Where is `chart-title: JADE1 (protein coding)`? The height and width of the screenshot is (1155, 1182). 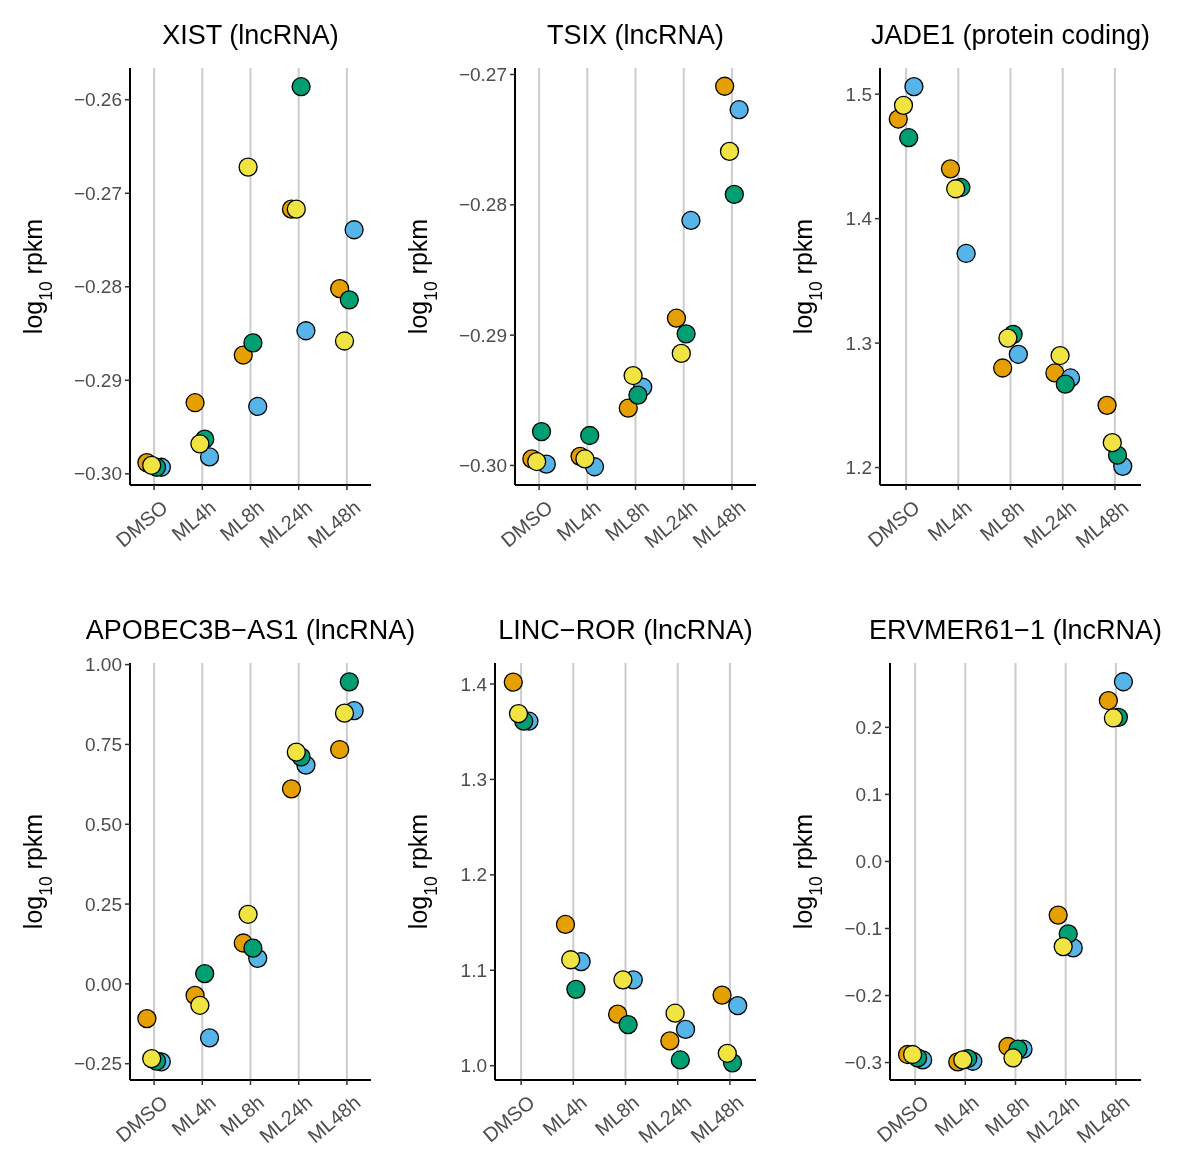
chart-title: JADE1 (protein coding) is located at coordinates (1010, 35).